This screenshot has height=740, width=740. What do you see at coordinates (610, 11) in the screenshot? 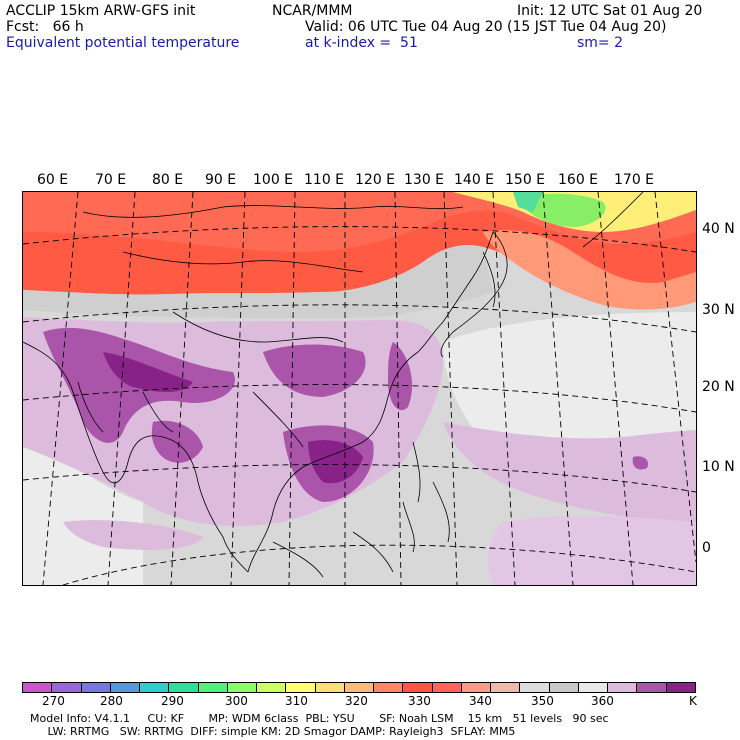
I see `init-time: Init: 12 UTC Sat 01 Aug 20` at bounding box center [610, 11].